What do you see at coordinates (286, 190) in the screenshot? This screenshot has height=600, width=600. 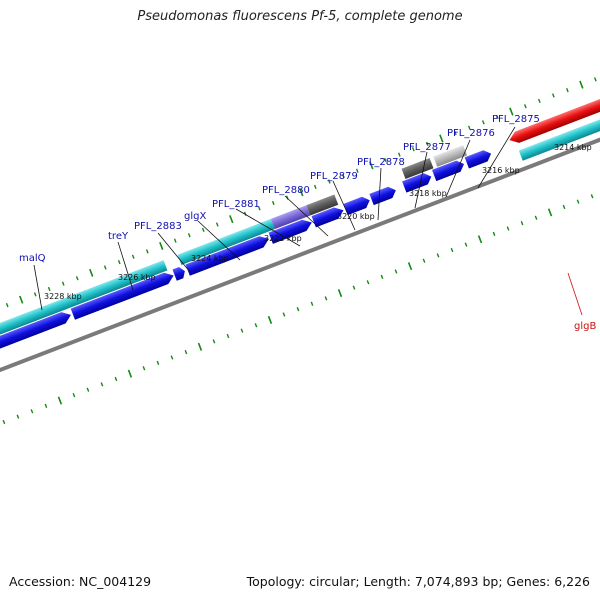 I see `gene-label: PFL_2880` at bounding box center [286, 190].